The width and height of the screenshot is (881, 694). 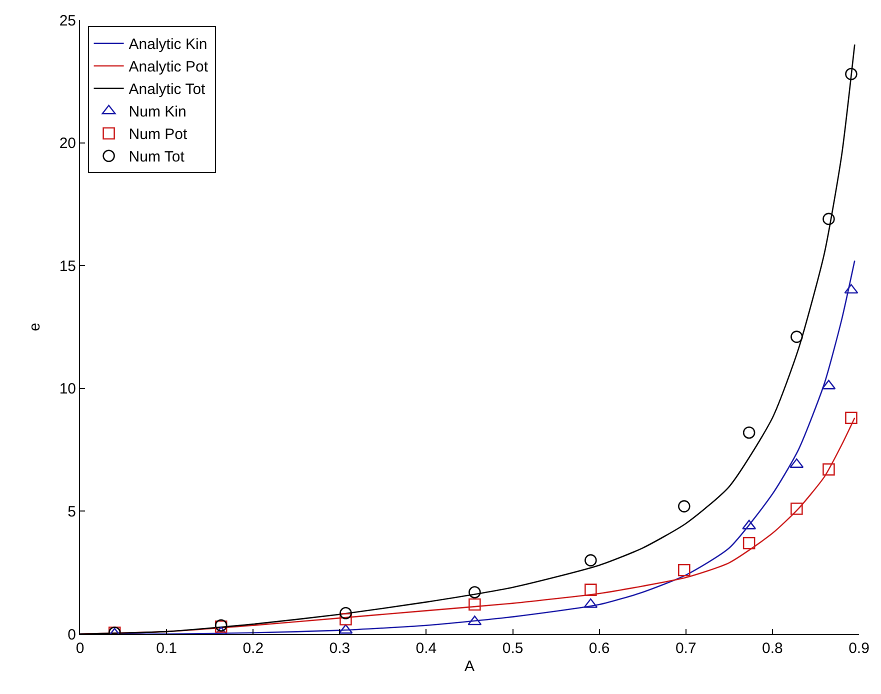 I want to click on x-axis-title: A, so click(x=469, y=666).